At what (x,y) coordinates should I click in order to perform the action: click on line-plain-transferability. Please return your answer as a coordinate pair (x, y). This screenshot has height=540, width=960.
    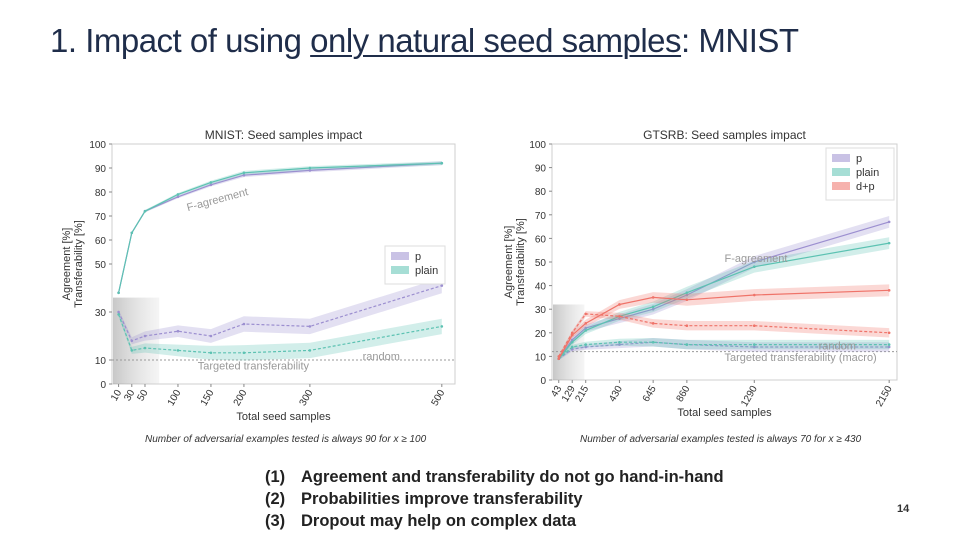
    Looking at the image, I should click on (724, 350).